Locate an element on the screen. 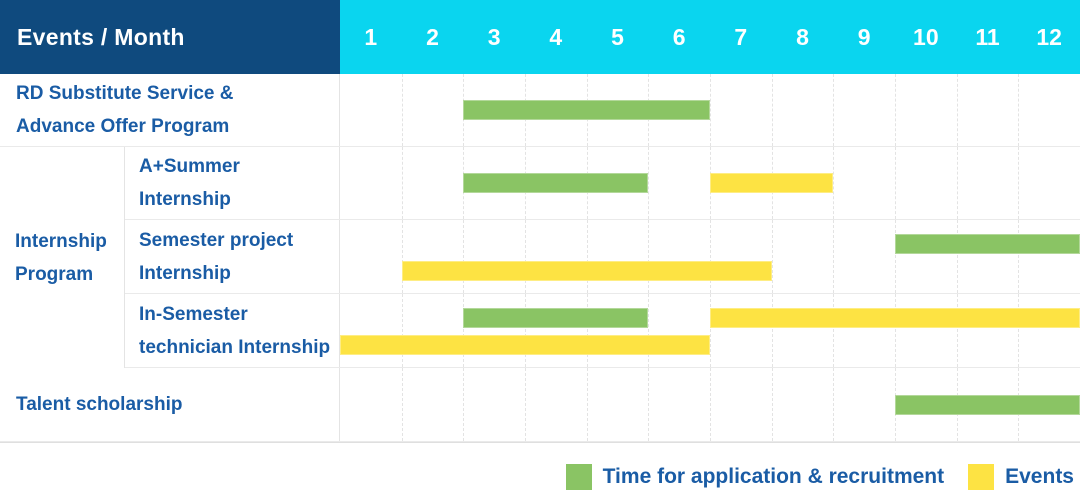 The height and width of the screenshot is (494, 1080). month-label-6: 6 is located at coordinates (679, 36).